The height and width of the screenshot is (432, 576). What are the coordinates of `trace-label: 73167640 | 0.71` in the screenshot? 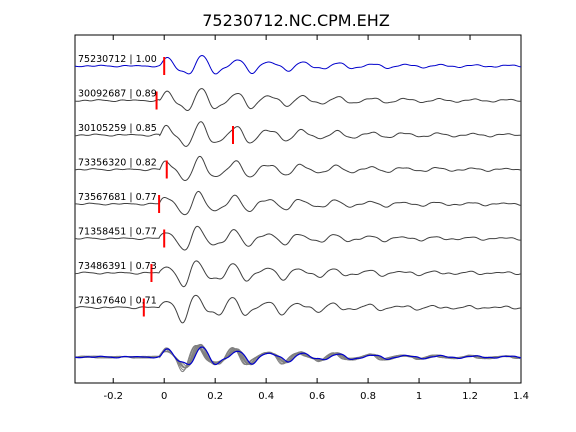 It's located at (117, 301).